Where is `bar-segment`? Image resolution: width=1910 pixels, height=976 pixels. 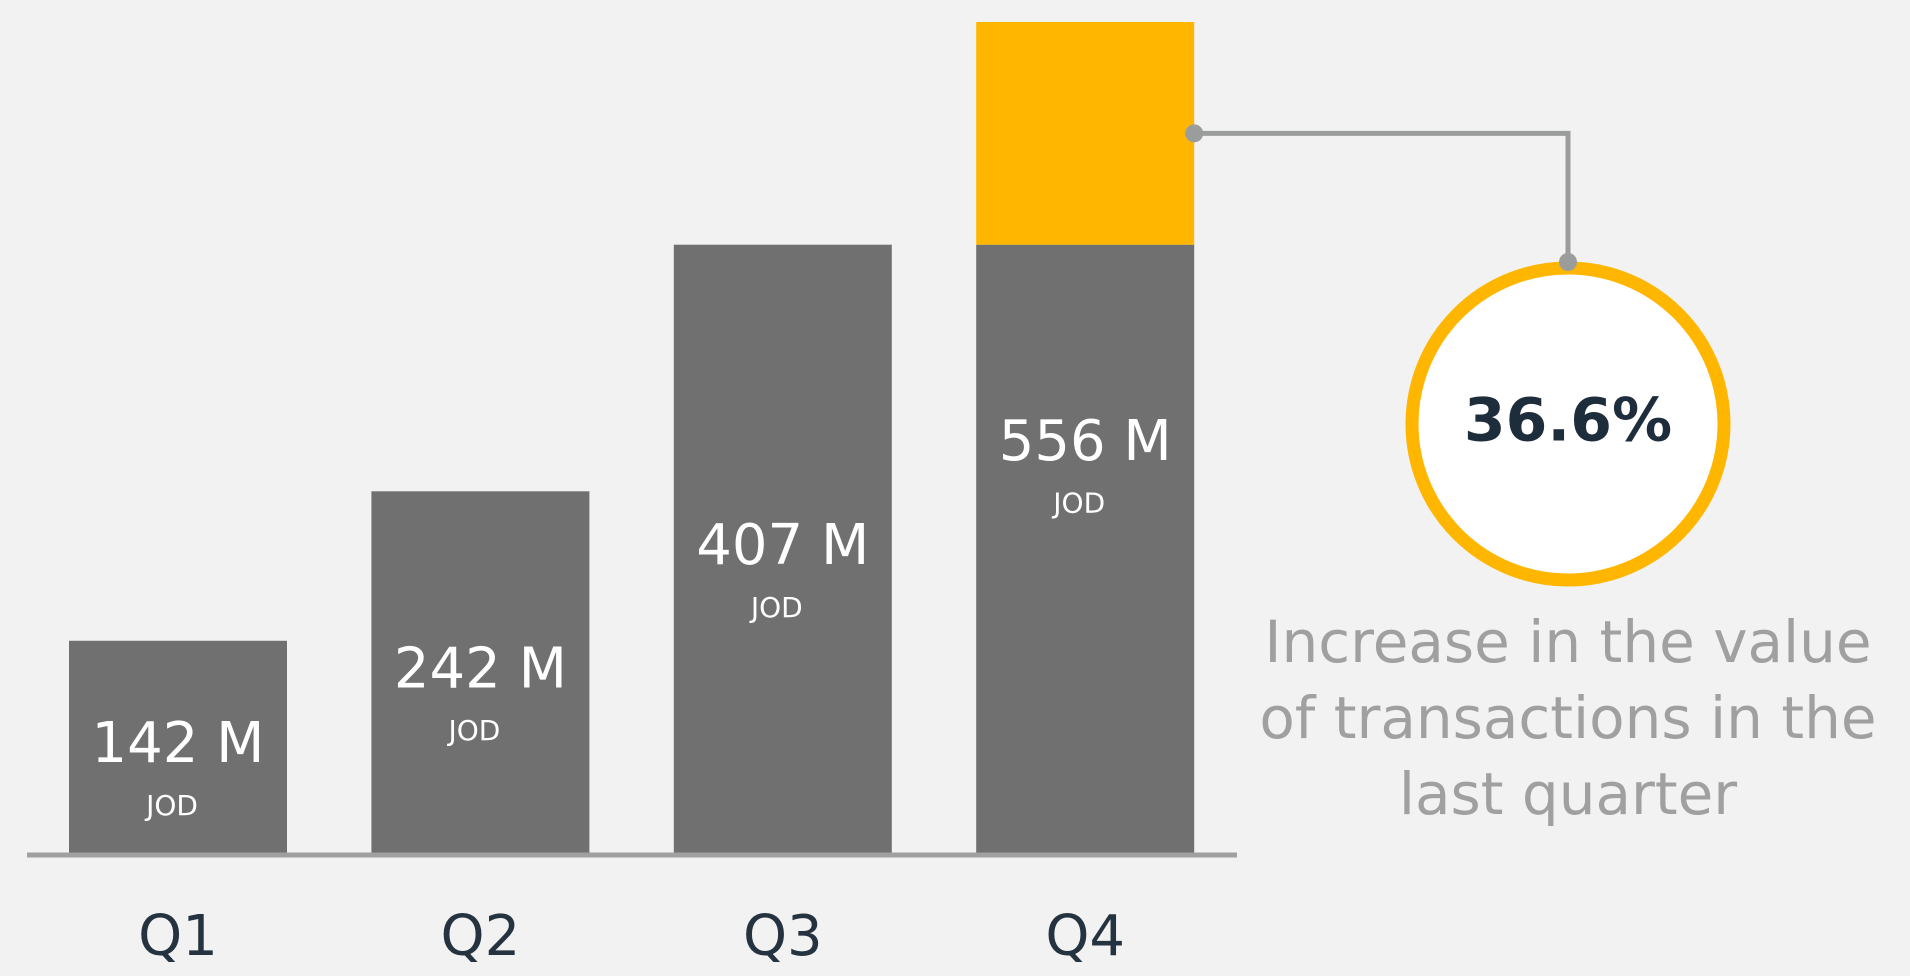
bar-segment is located at coordinates (1085, 548).